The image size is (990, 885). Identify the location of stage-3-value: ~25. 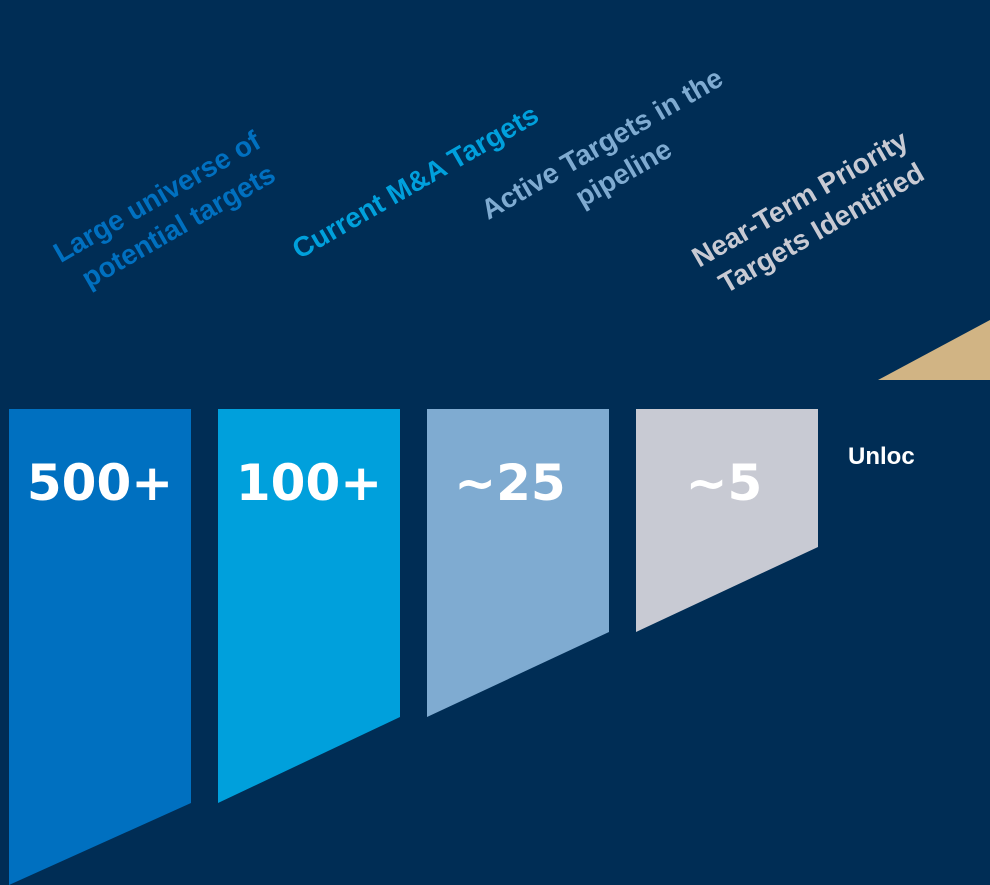
(509, 483).